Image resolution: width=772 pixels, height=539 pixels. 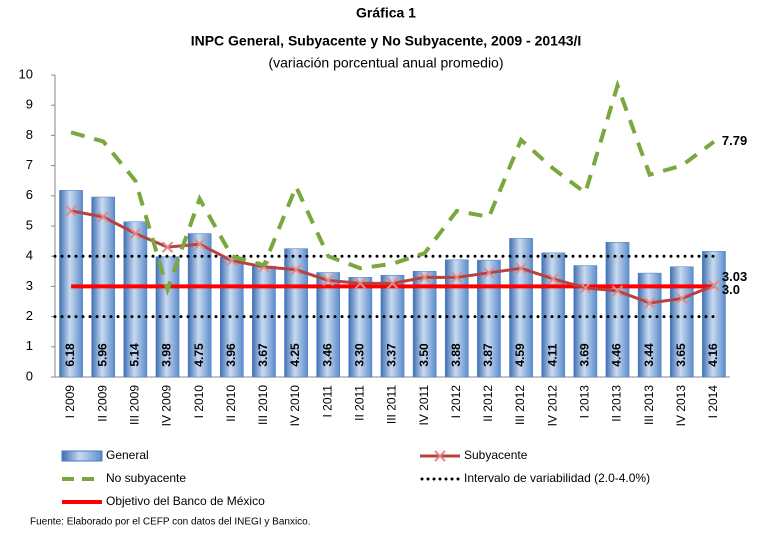 I want to click on bar-label: 3.88, so click(x=456, y=355).